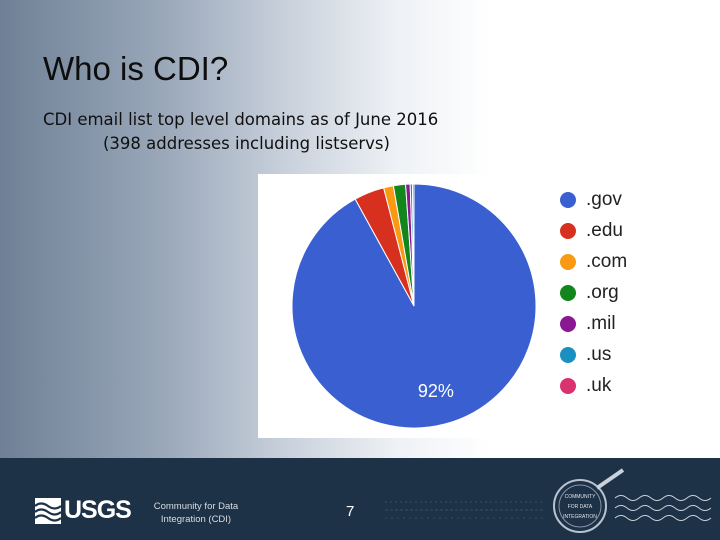 The width and height of the screenshot is (720, 540). Describe the element at coordinates (580, 507) in the screenshot. I see `svg-text: FOR DATA` at that location.